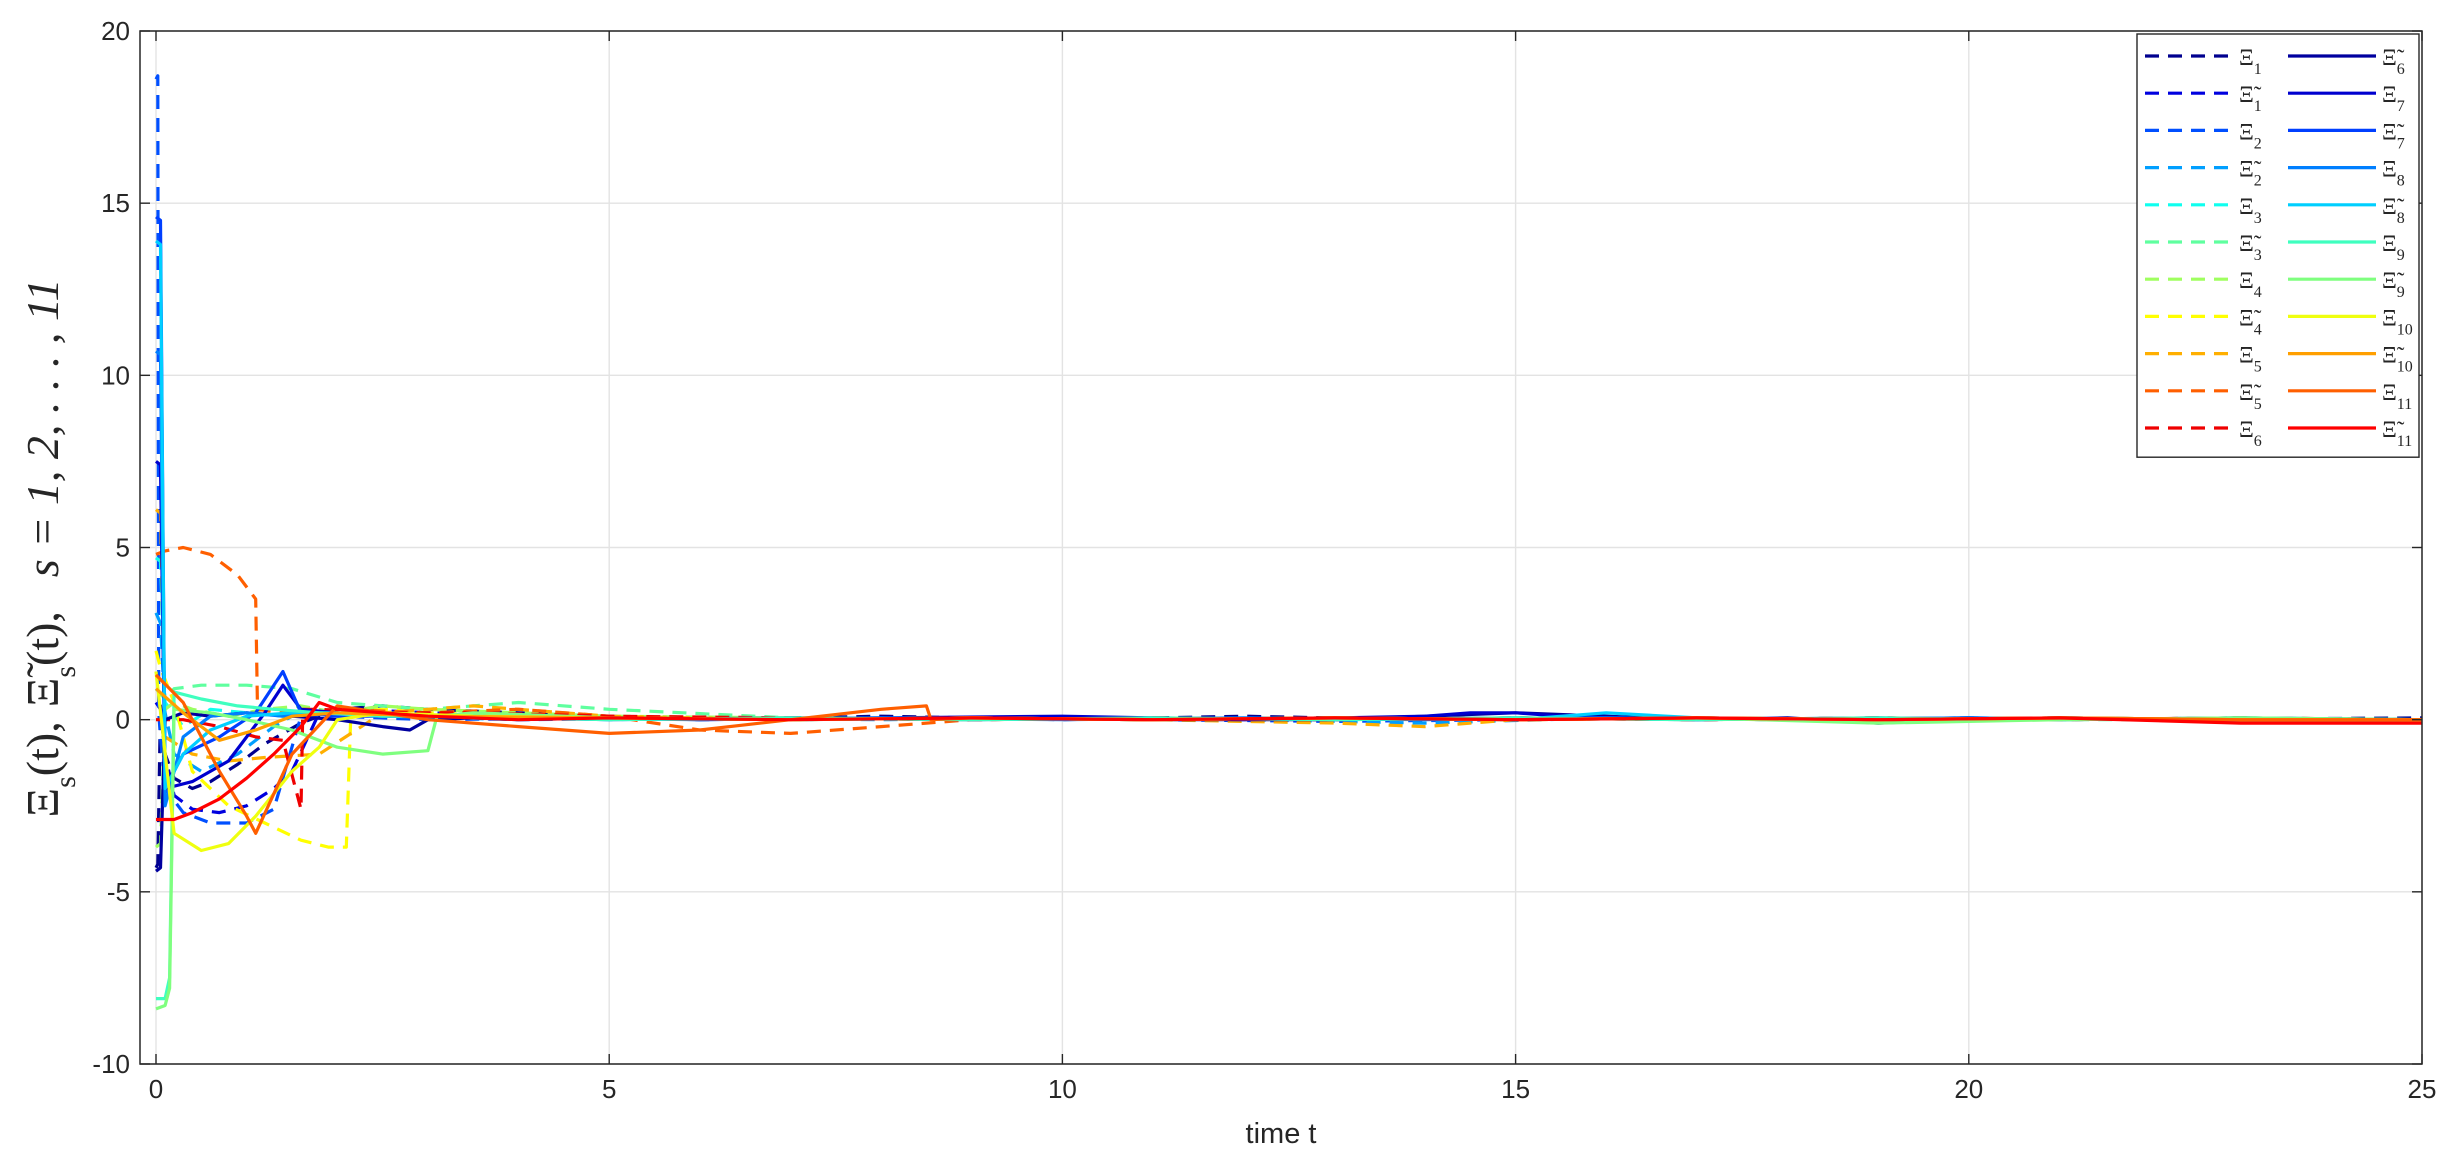 The width and height of the screenshot is (2453, 1162). Describe the element at coordinates (1062, 1089) in the screenshot. I see `x-tick-label: 10` at that location.